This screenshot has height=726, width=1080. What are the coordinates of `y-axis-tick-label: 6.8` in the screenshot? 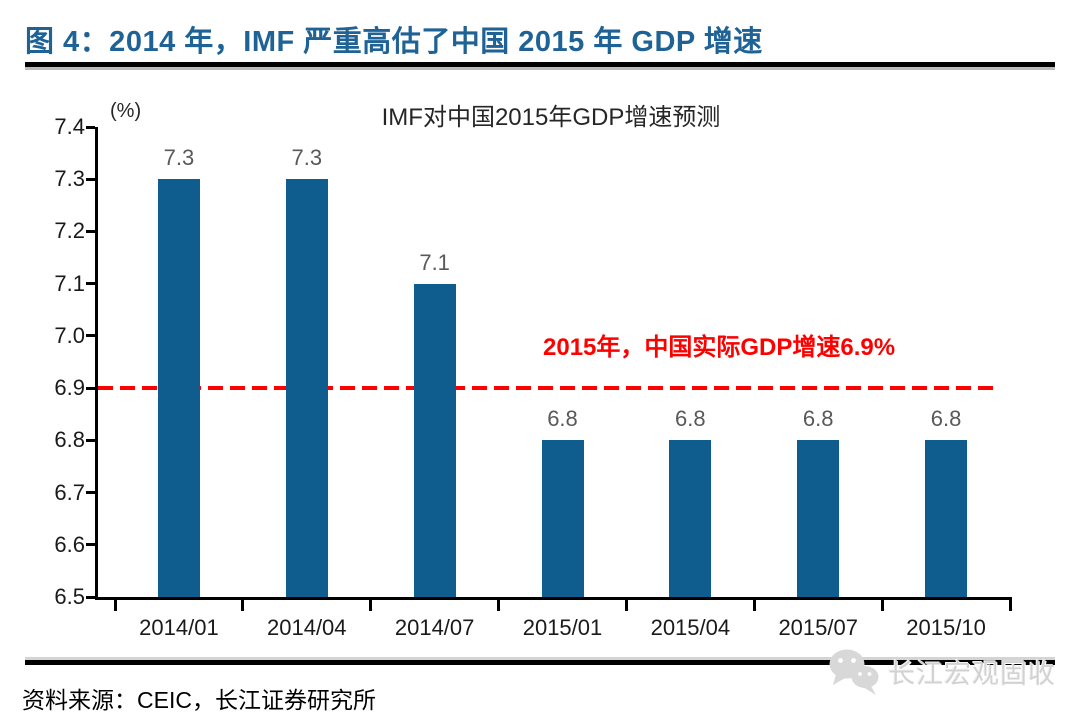 It's located at (69, 440).